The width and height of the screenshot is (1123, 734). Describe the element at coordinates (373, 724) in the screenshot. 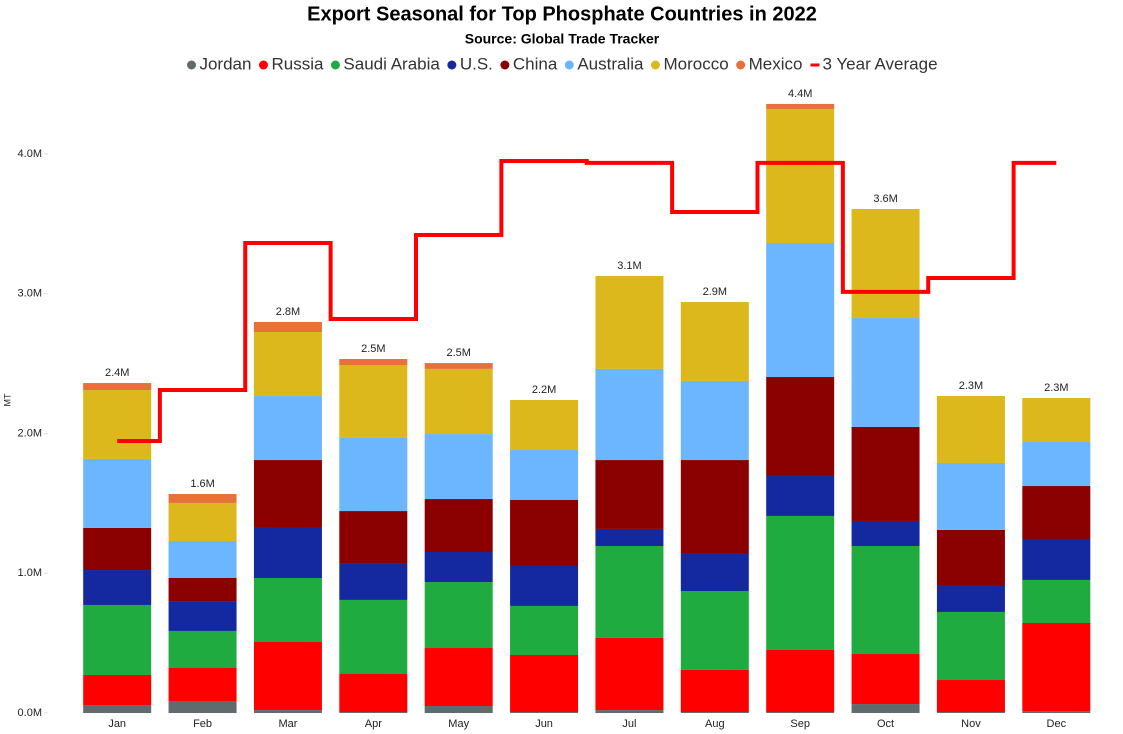

I see `x-tick-label: Apr` at that location.